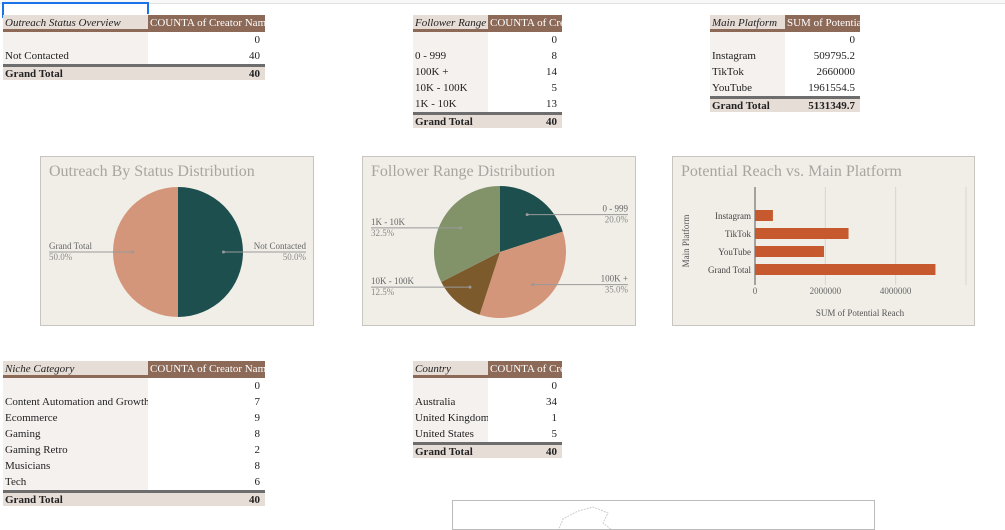 This screenshot has width=1005, height=530. What do you see at coordinates (75, 482) in the screenshot?
I see `row-label: Tech` at bounding box center [75, 482].